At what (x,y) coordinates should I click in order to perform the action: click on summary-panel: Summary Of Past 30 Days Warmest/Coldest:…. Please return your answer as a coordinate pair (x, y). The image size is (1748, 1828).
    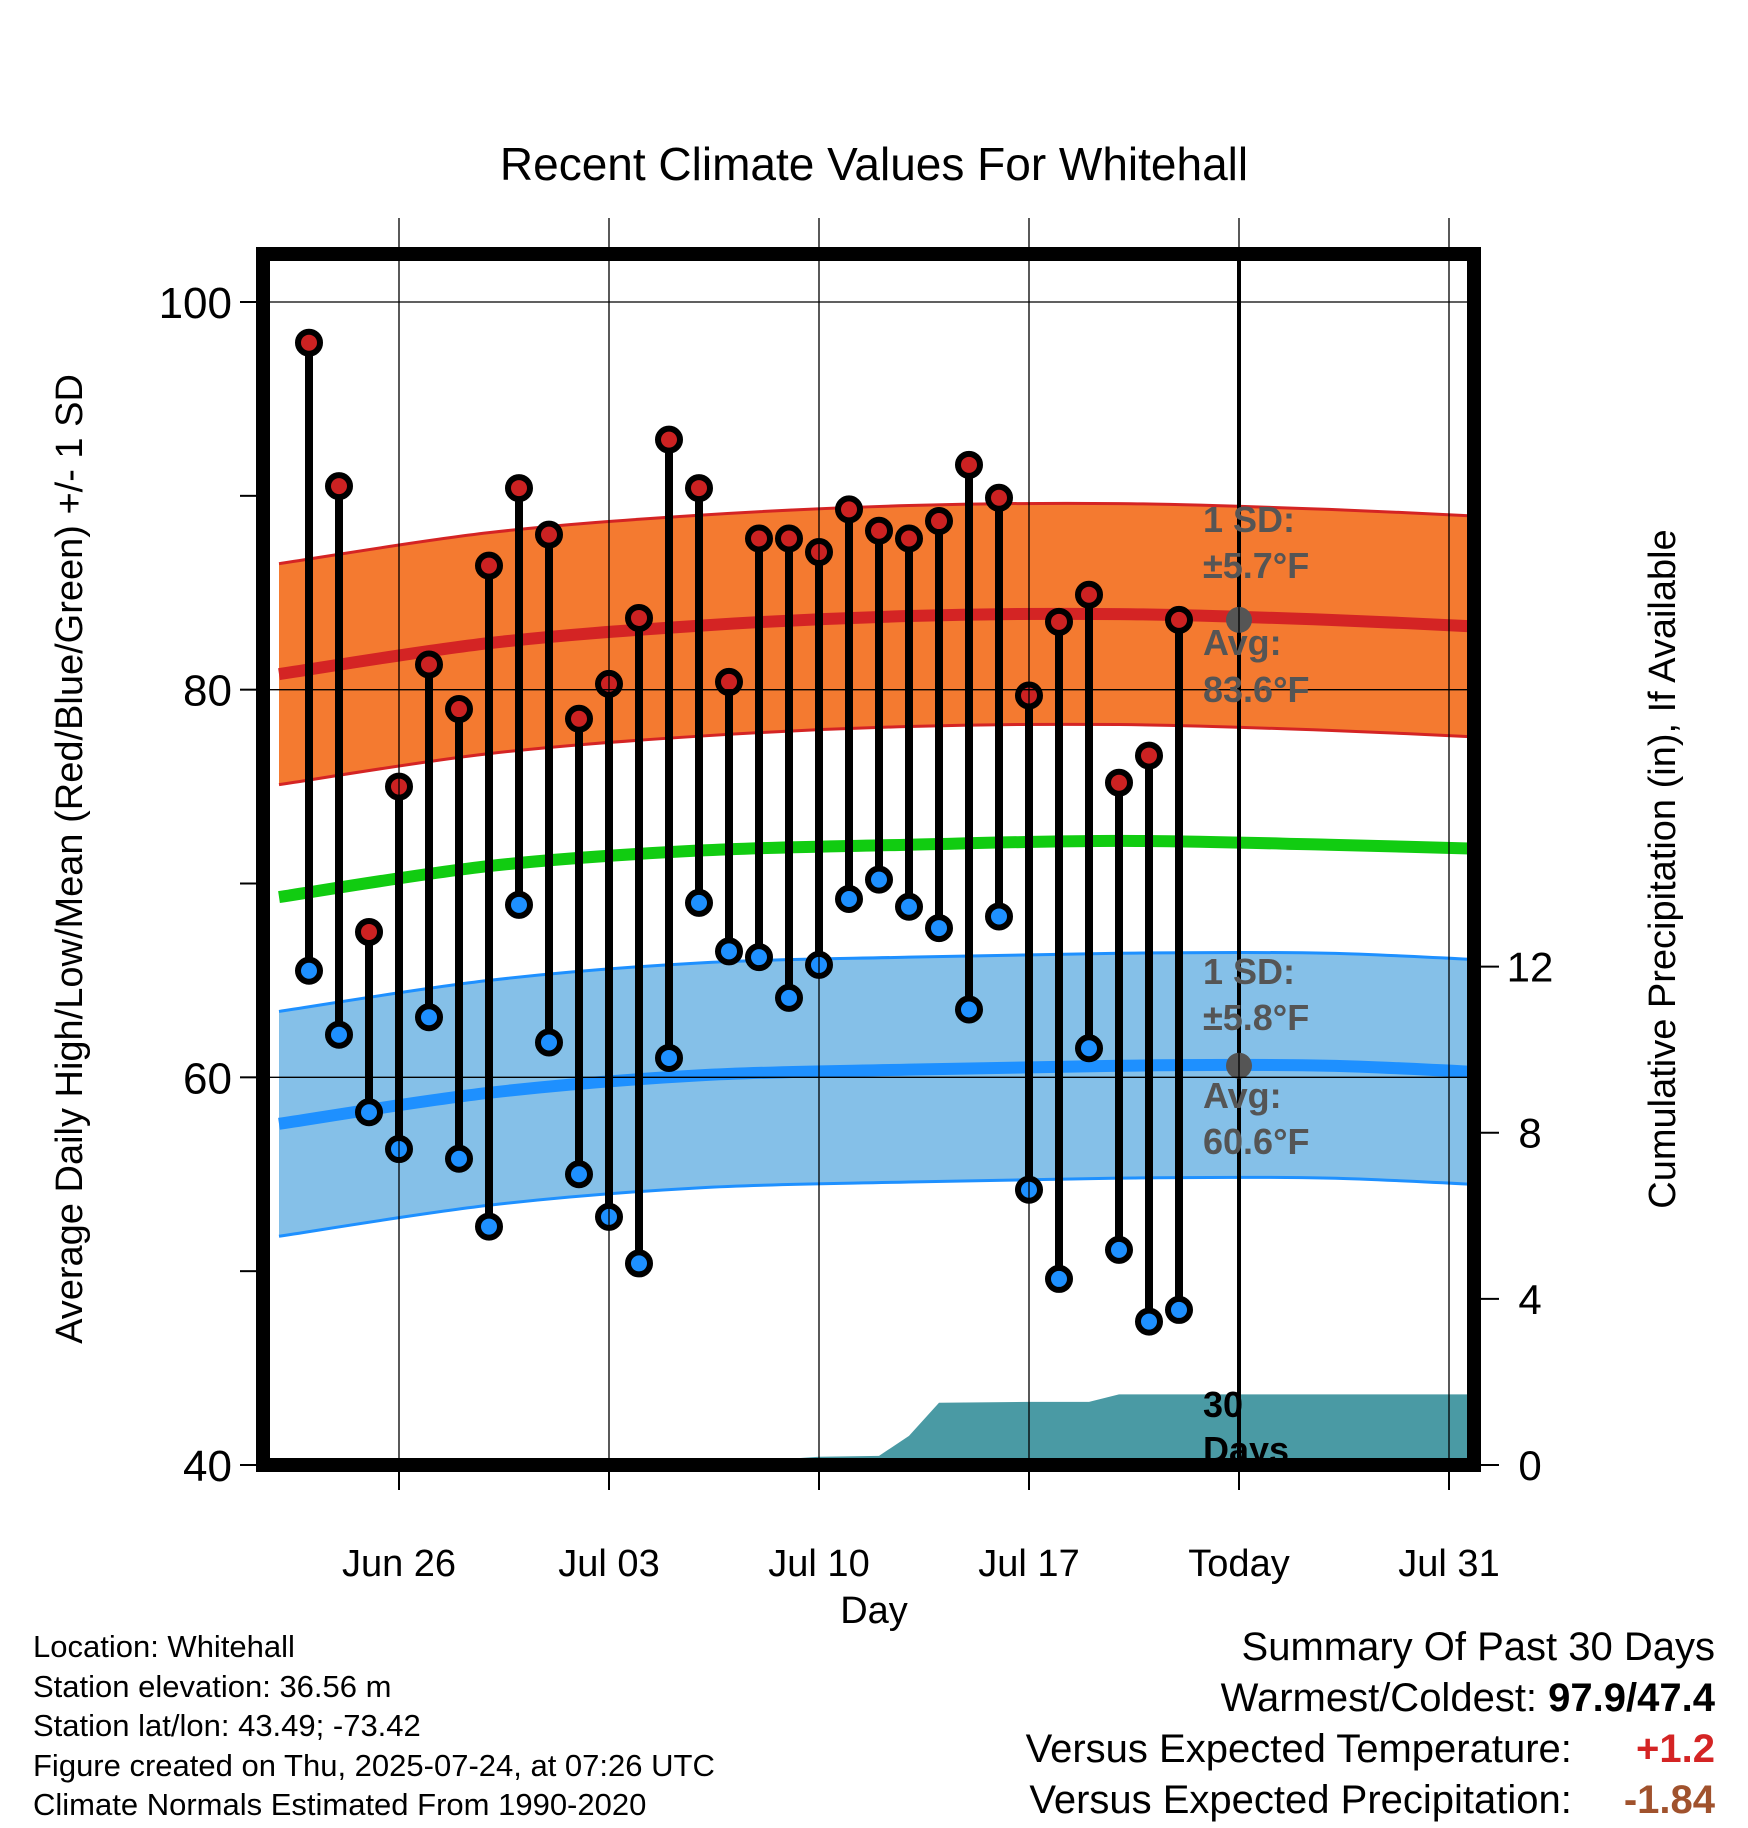
    Looking at the image, I should click on (1370, 1724).